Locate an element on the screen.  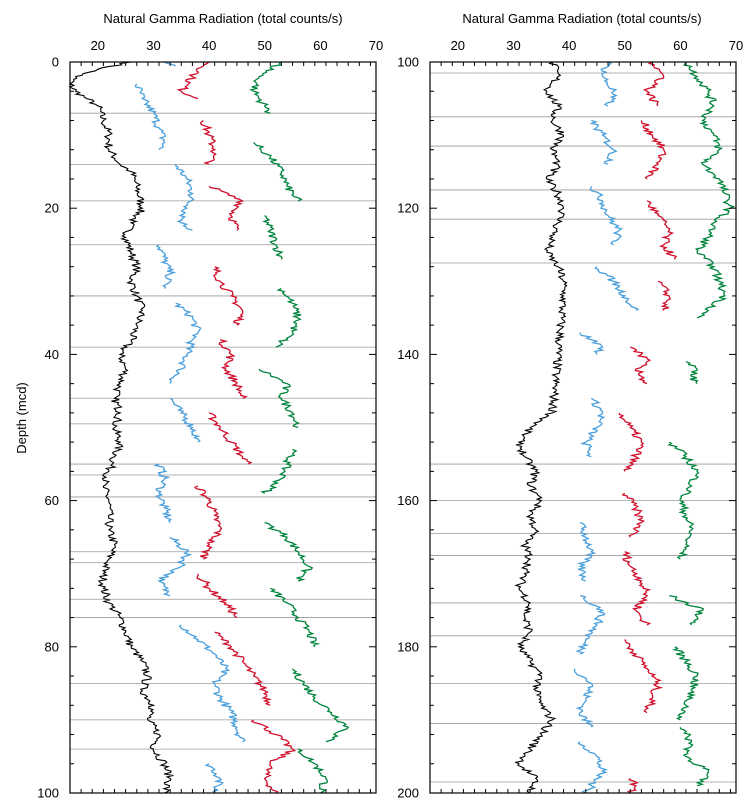
y-tick-label: 60 is located at coordinates (52, 500).